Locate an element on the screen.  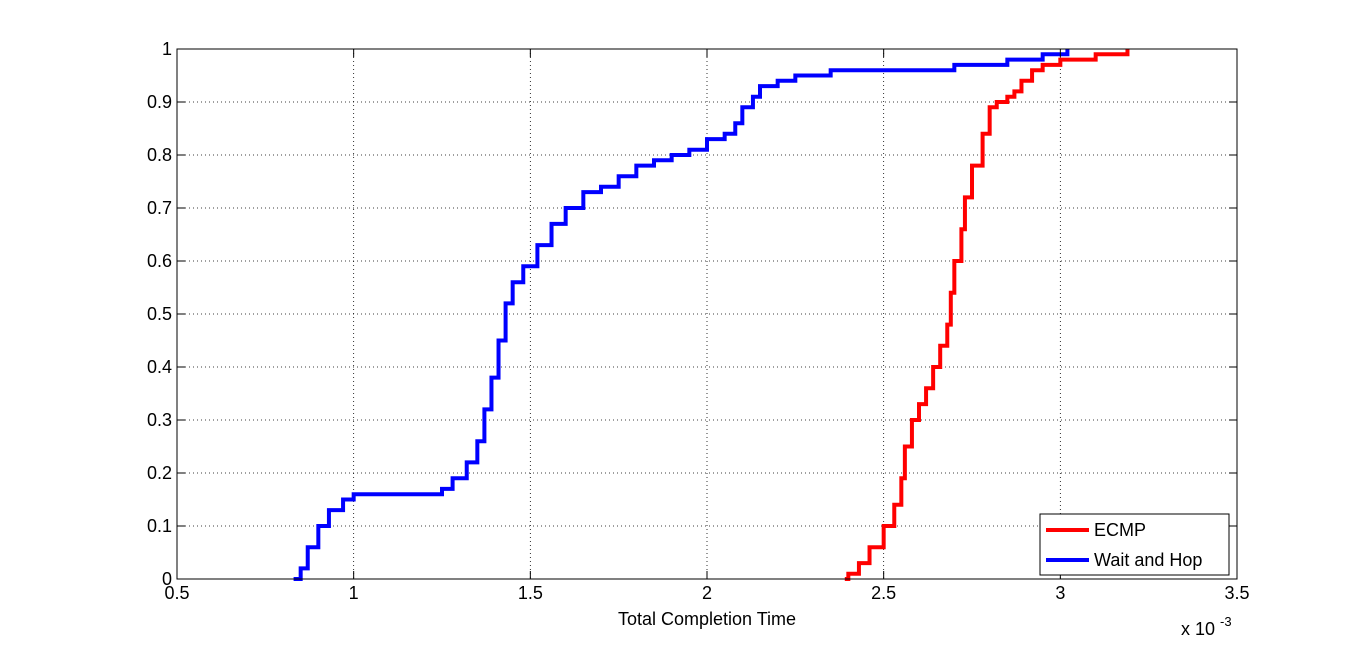
y-tick-label: 0.7 is located at coordinates (159, 208).